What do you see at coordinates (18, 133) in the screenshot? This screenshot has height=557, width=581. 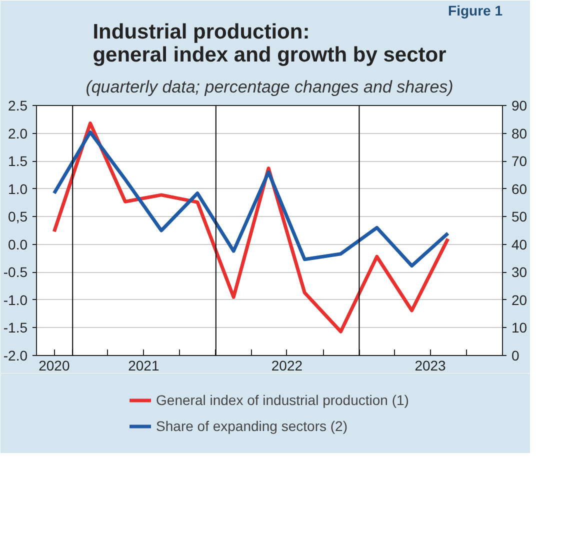 I see `y-tick-label: 2.0` at bounding box center [18, 133].